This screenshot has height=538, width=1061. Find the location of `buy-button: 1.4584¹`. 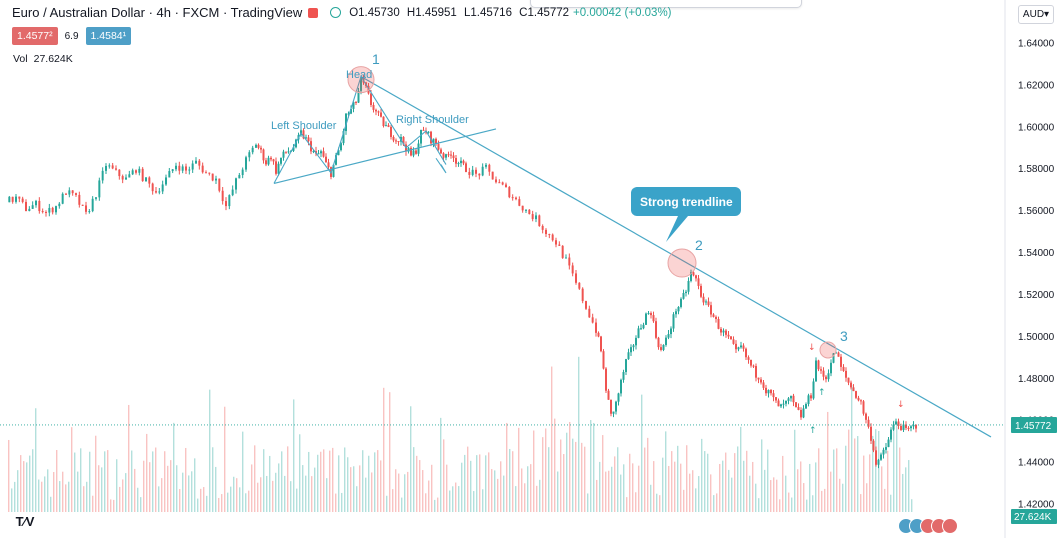

buy-button: 1.4584¹ is located at coordinates (108, 36).